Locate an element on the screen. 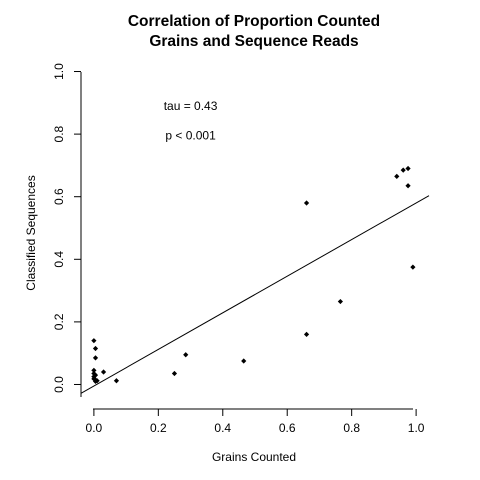 The width and height of the screenshot is (480, 480). x-tick-label: 0.2 is located at coordinates (158, 428).